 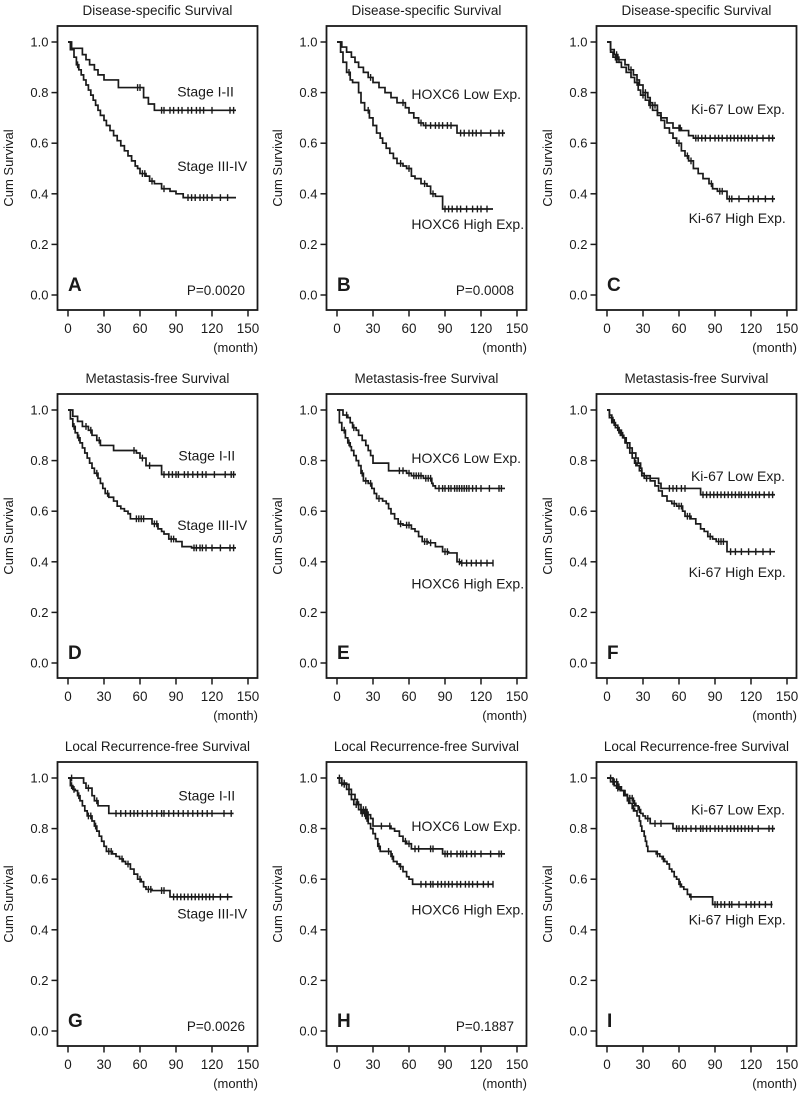 What do you see at coordinates (485, 290) in the screenshot?
I see `p-value-label: P=0.0008` at bounding box center [485, 290].